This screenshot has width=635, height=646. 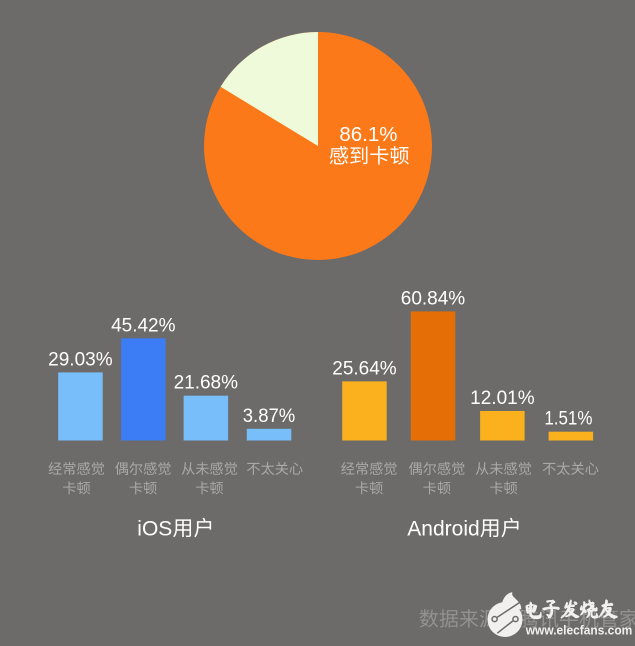 What do you see at coordinates (206, 383) in the screenshot?
I see `svg-text: 21.68%` at bounding box center [206, 383].